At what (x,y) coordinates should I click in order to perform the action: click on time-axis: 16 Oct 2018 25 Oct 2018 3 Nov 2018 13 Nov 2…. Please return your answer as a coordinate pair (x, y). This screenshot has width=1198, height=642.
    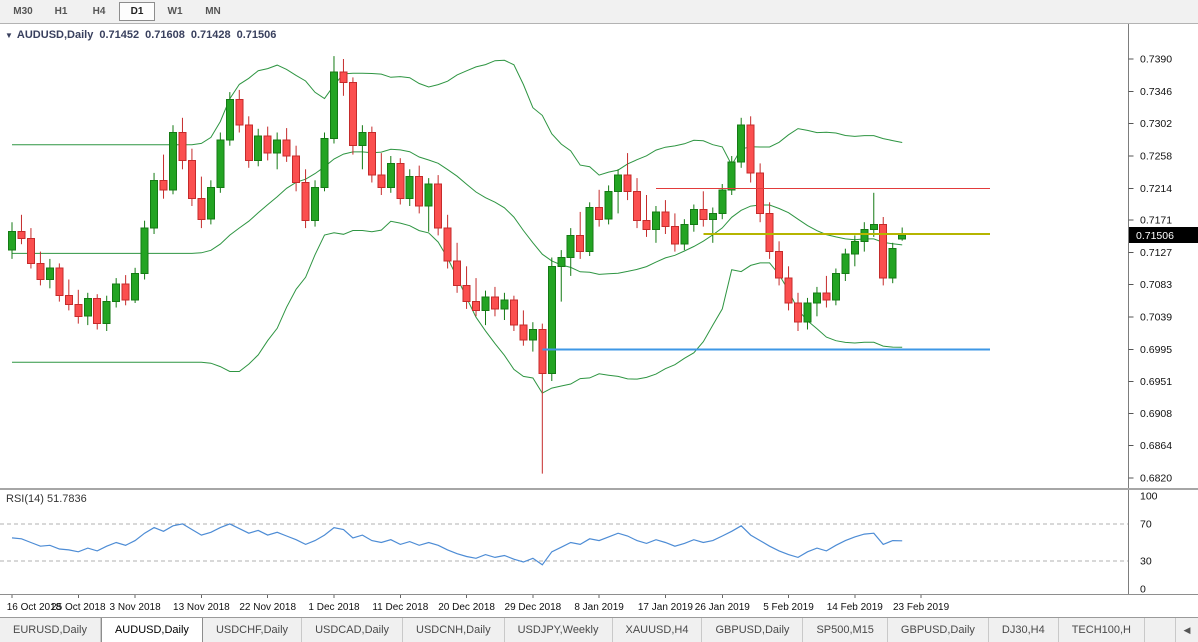
    Looking at the image, I should click on (599, 605).